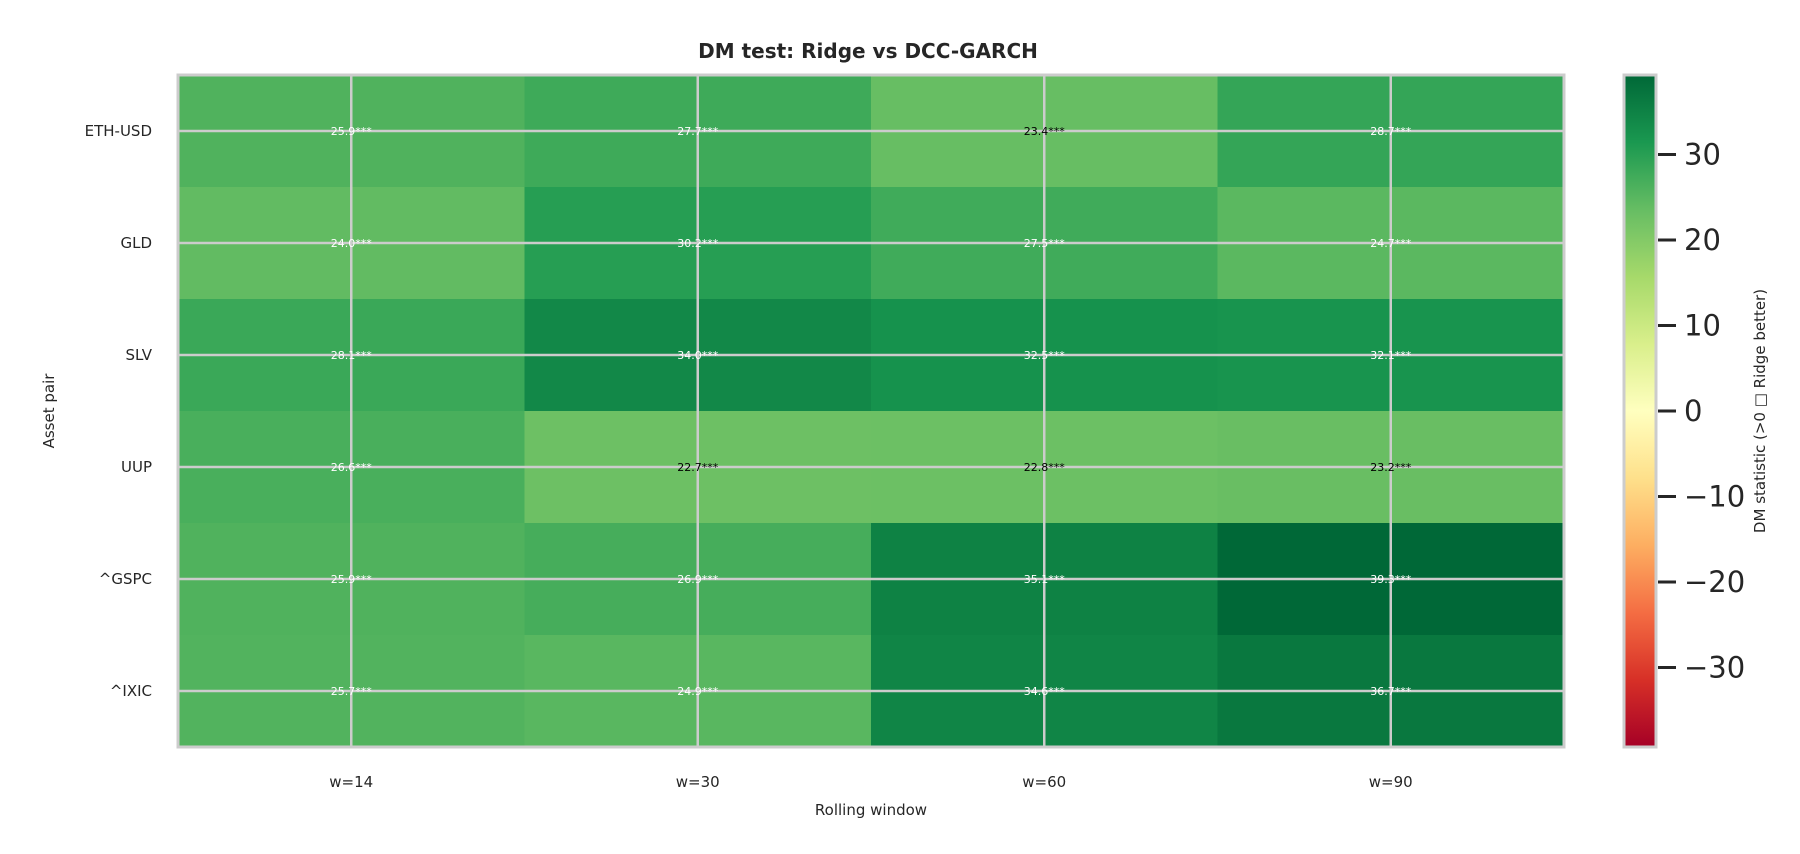 Image resolution: width=1800 pixels, height=854 pixels. What do you see at coordinates (1390, 691) in the screenshot?
I see `cell-value-label: 36.7***` at bounding box center [1390, 691].